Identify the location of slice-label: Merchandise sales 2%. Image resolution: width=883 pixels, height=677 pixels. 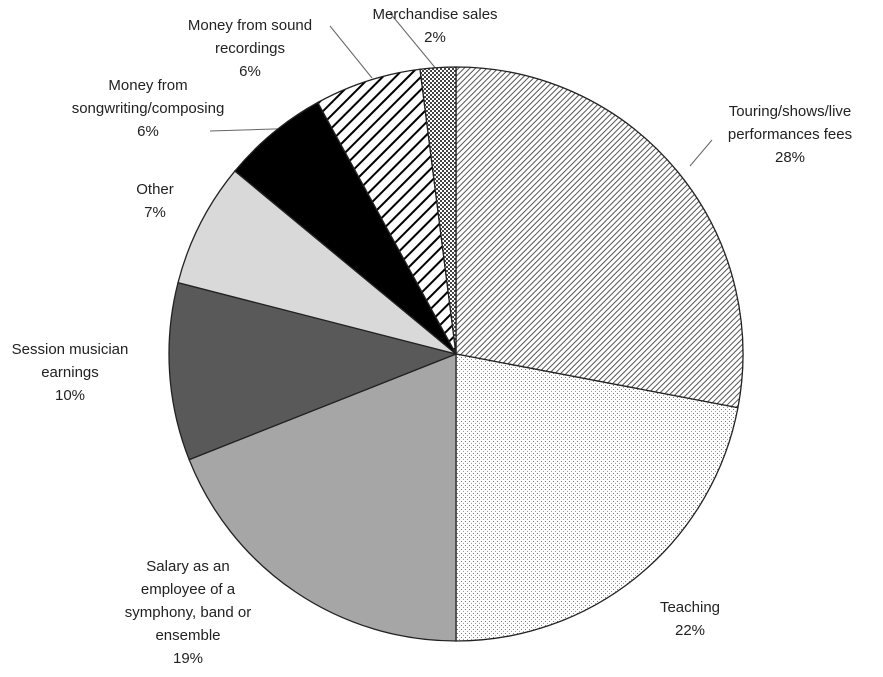
(435, 26).